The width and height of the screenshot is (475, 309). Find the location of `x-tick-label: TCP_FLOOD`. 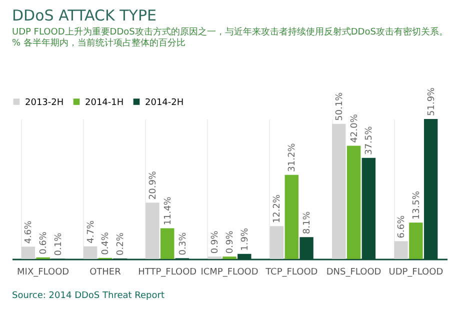

x-tick-label: TCP_FLOOD is located at coordinates (291, 273).